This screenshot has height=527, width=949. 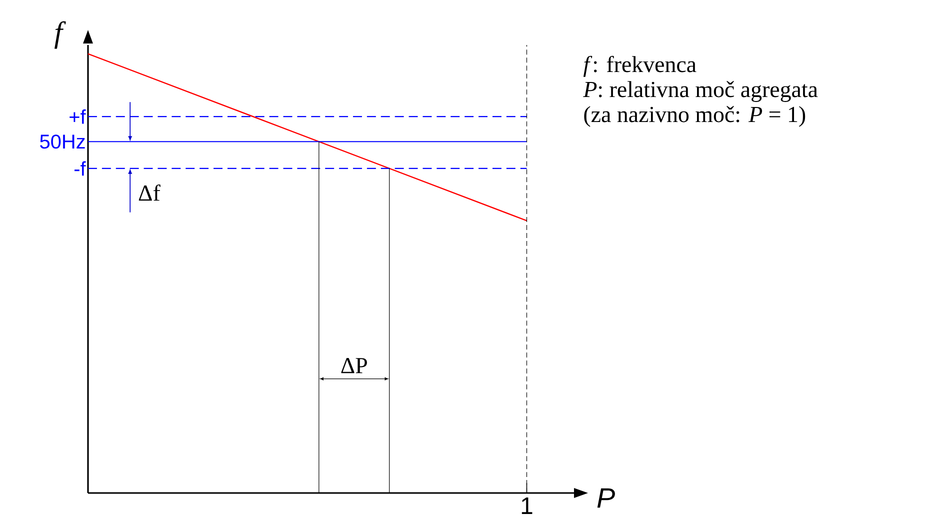 I want to click on annotation: P: relativna moč agregata, so click(x=700, y=91).